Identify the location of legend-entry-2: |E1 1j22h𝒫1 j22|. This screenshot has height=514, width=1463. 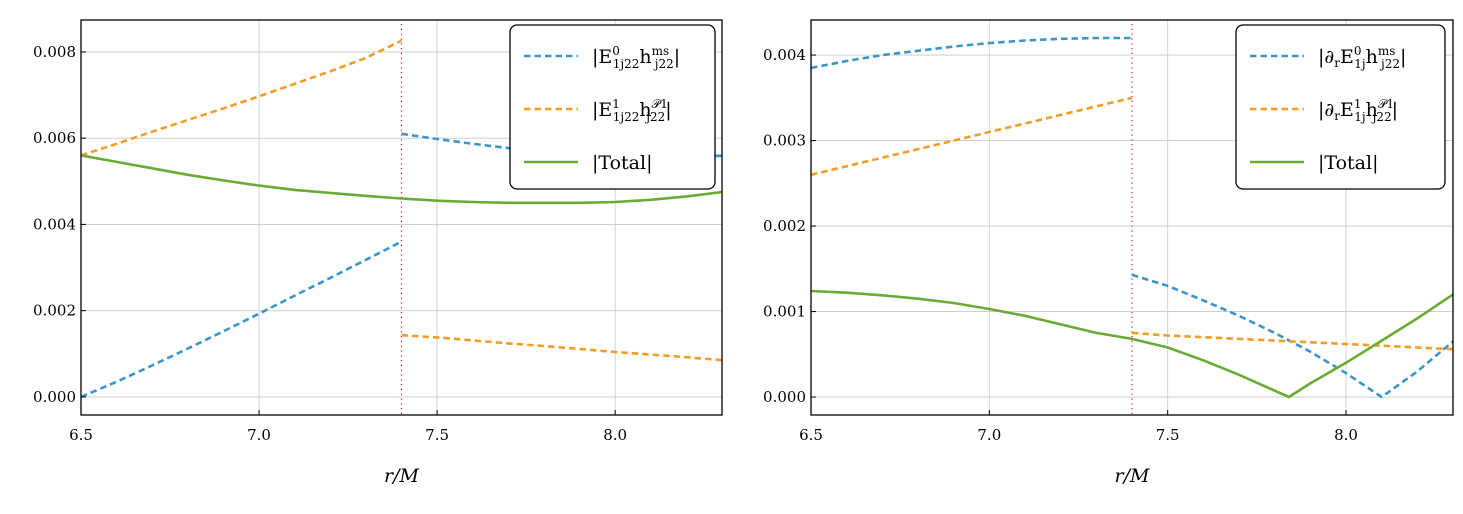
(632, 110).